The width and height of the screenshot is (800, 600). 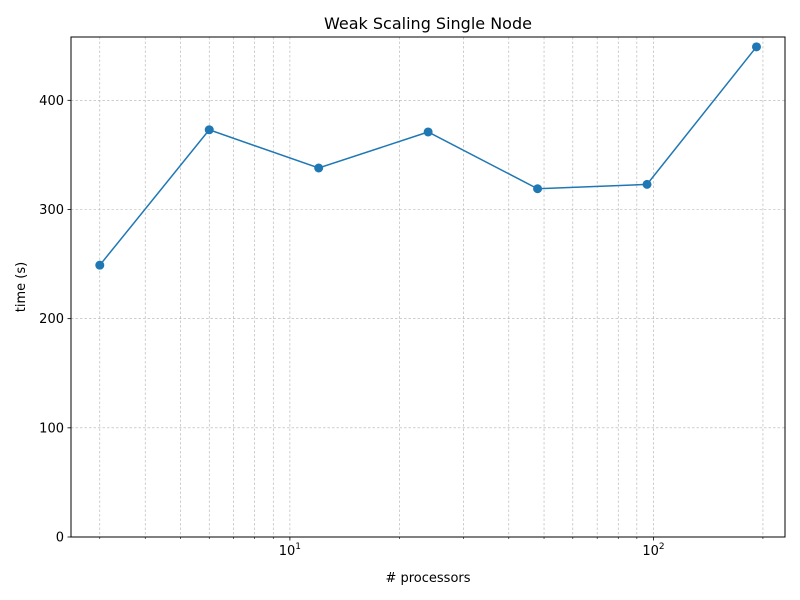 I want to click on x-tick-label: 10², so click(x=653, y=550).